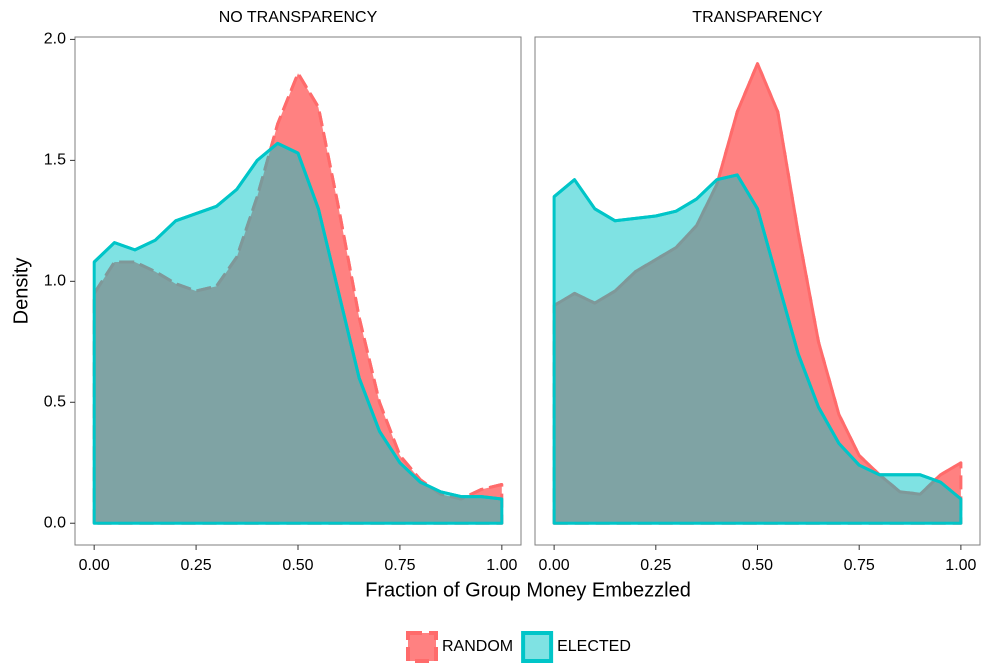 The image size is (984, 664). I want to click on y-axis-title: Density, so click(21, 291).